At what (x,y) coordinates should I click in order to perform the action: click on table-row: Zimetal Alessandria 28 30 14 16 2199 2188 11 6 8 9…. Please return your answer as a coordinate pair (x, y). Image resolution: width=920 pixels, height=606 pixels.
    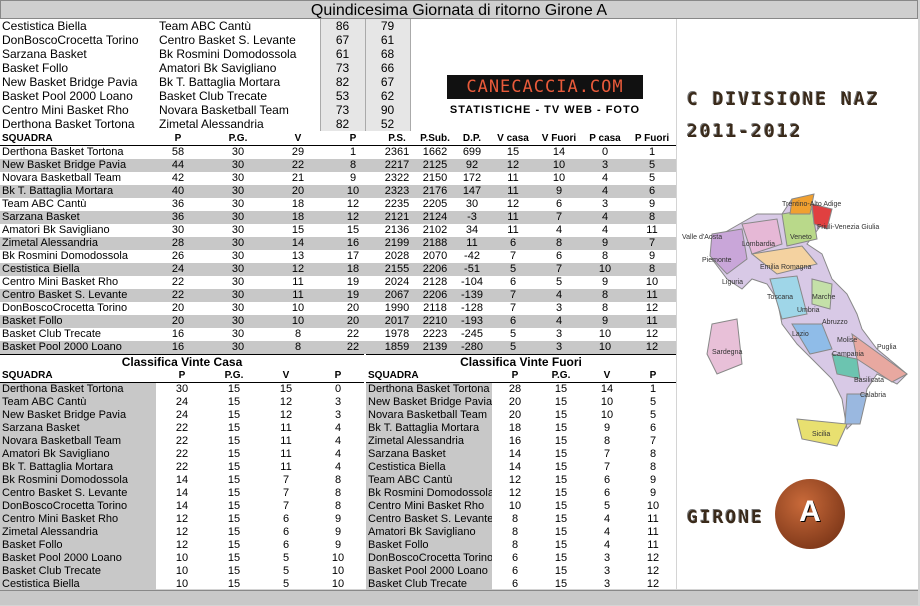
    Looking at the image, I should click on (338, 243).